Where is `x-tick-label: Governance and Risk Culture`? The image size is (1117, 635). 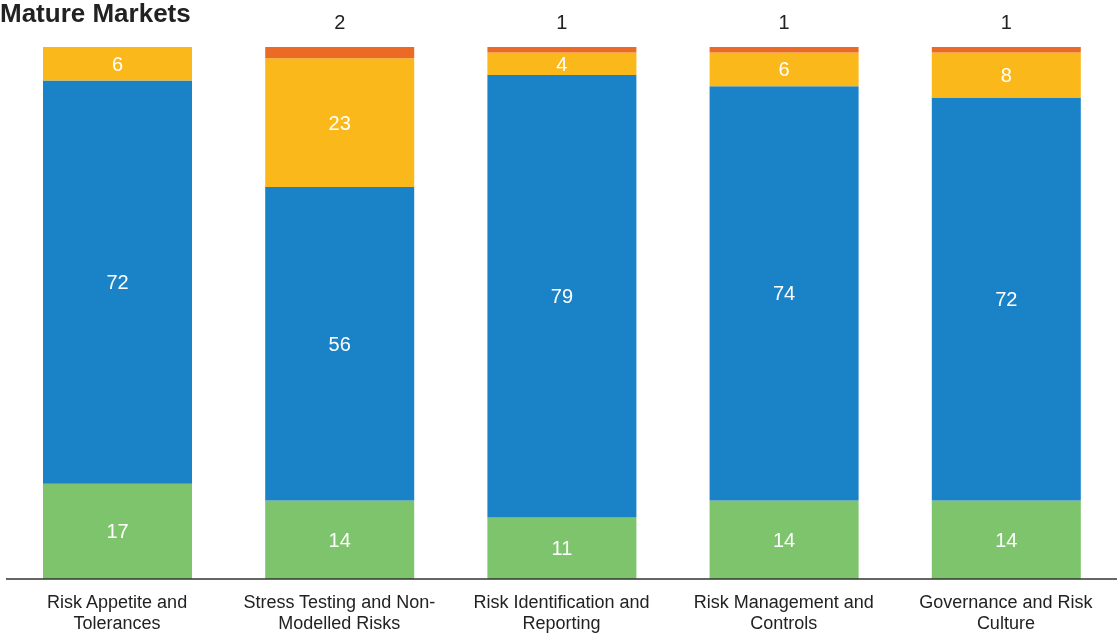 x-tick-label: Governance and Risk Culture is located at coordinates (1006, 612).